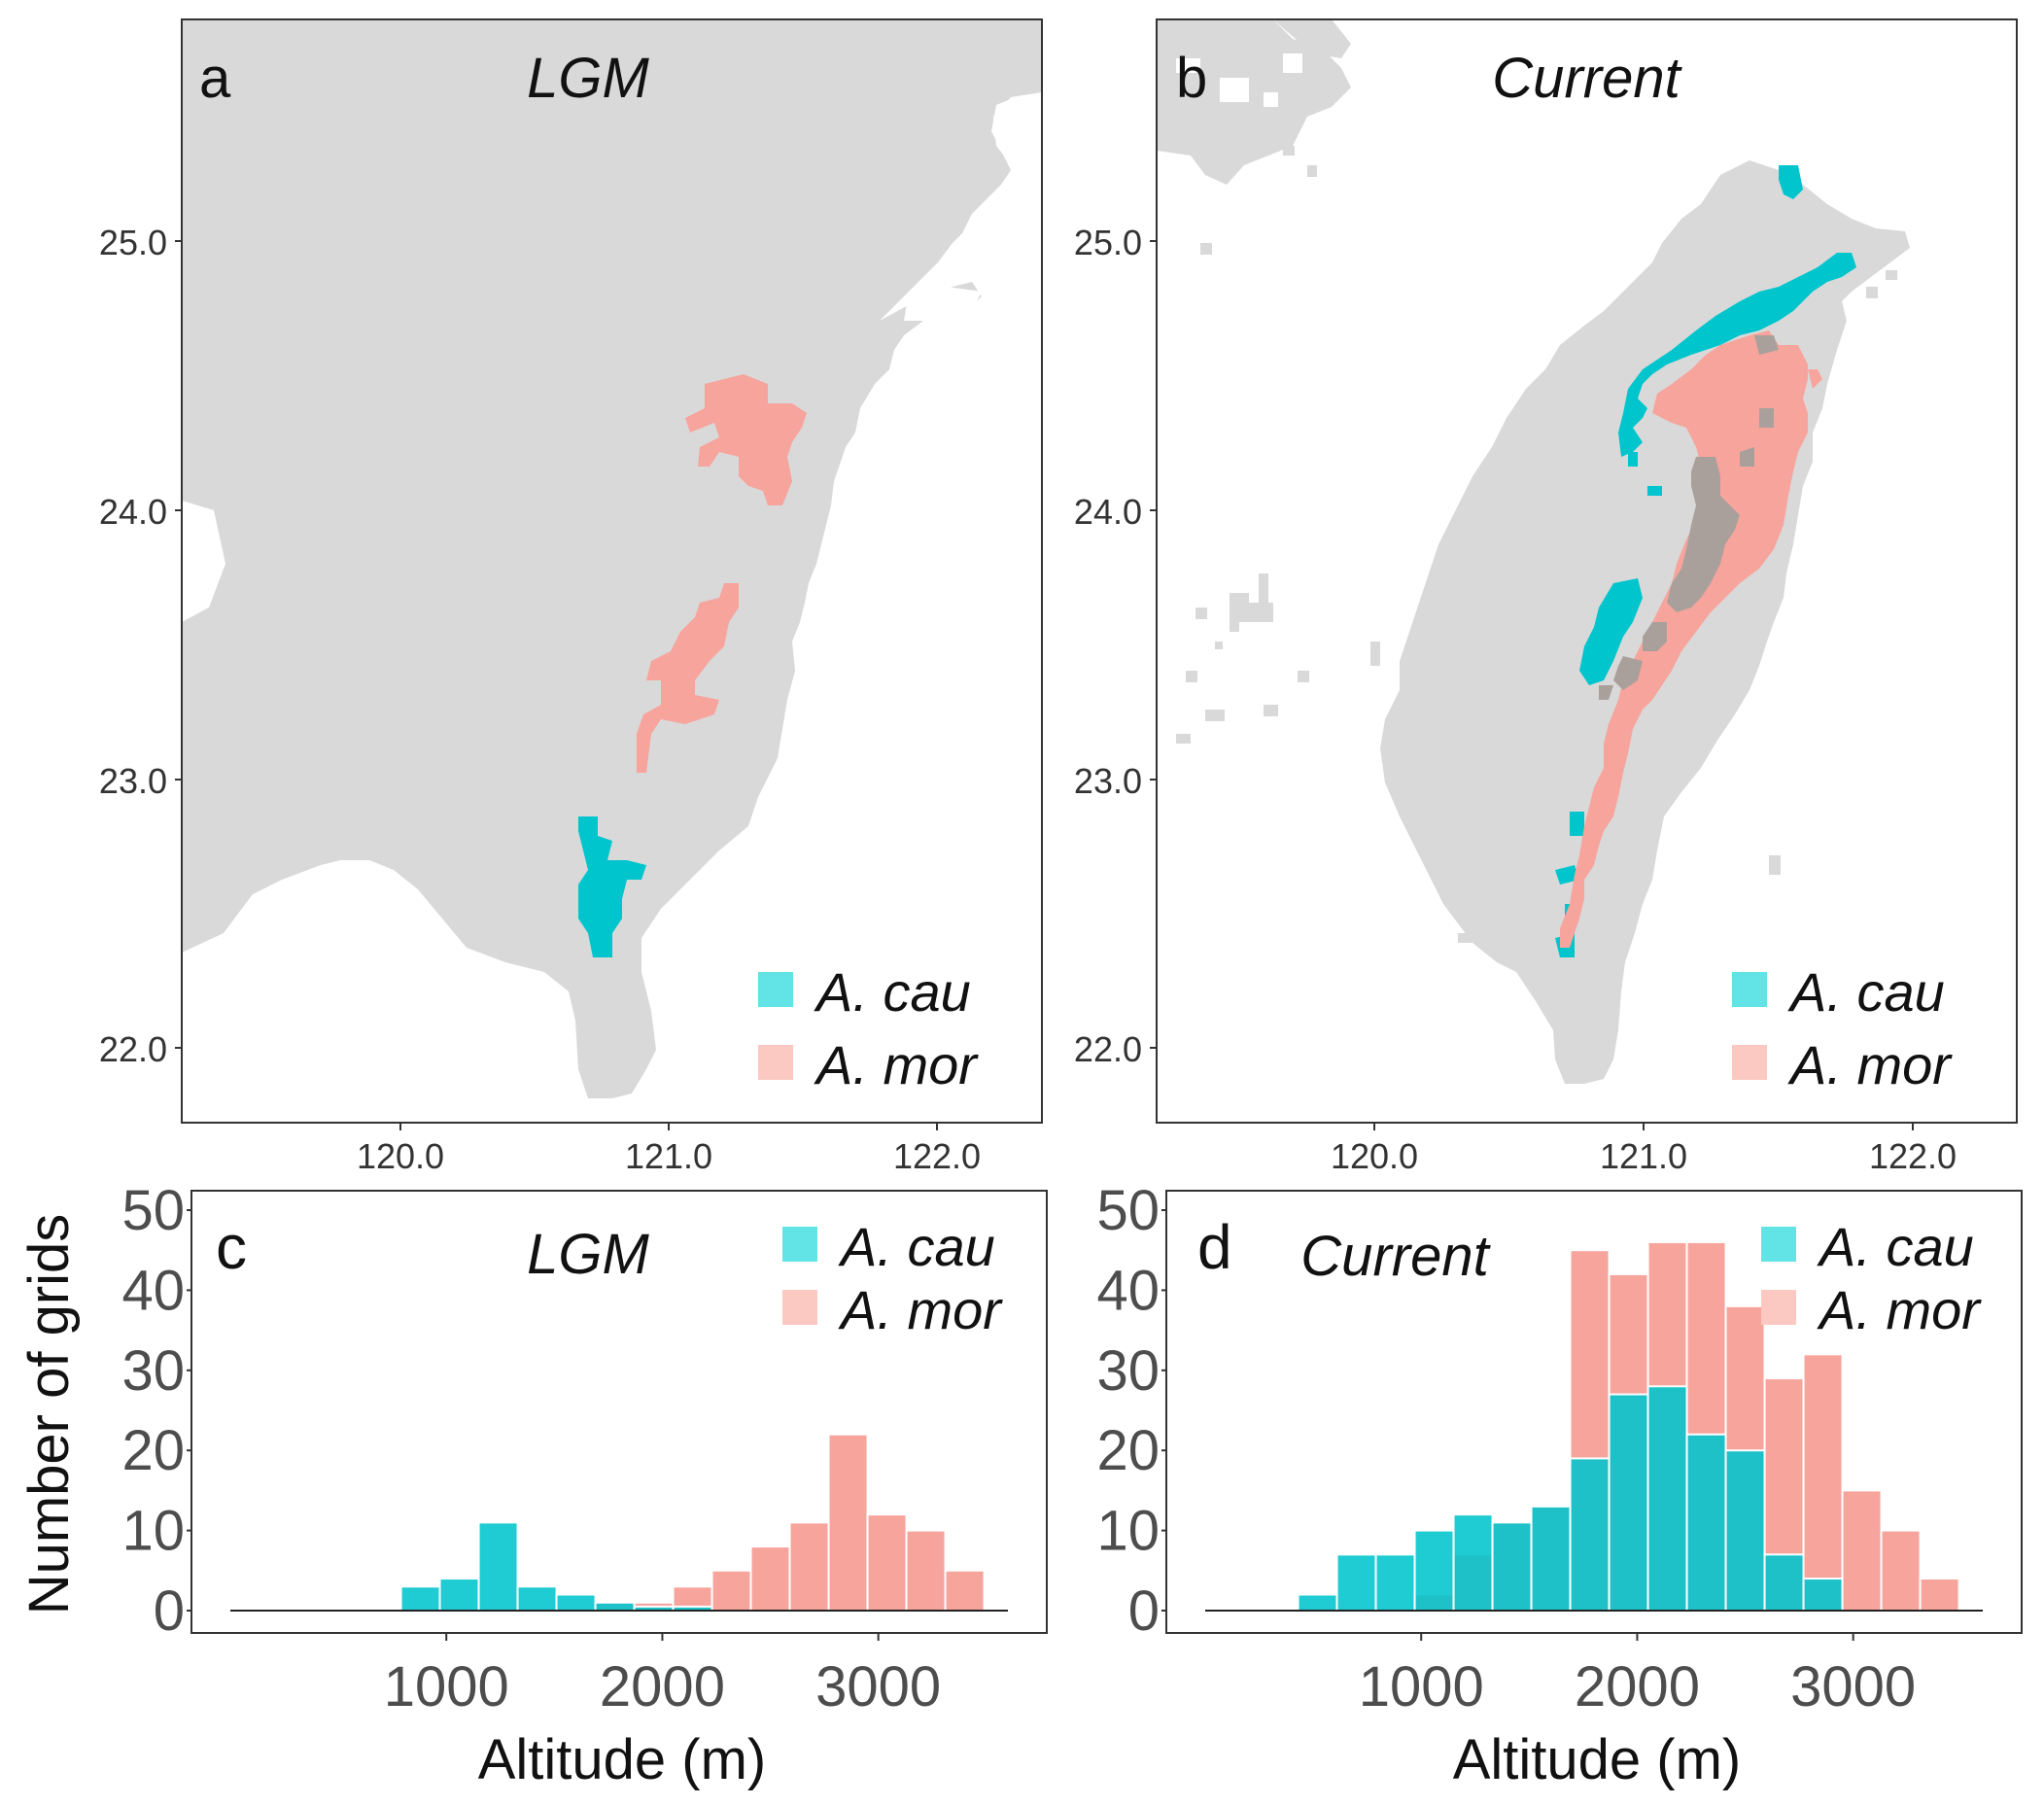 The width and height of the screenshot is (2044, 1805). I want to click on panel-c-y-axis: 0 10 20 30 40 50, so click(156, 1411).